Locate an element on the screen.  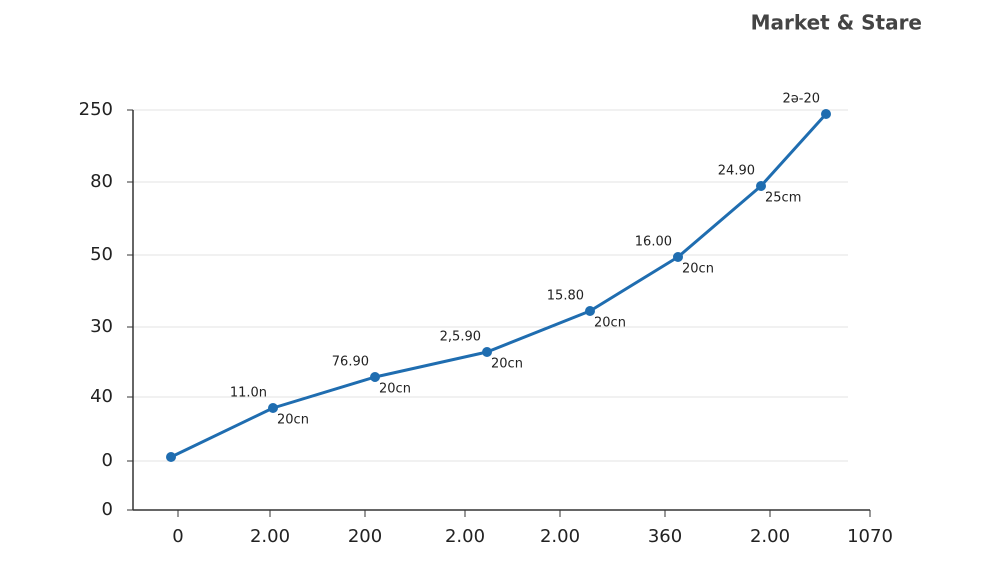
x-tick-label: 1070 is located at coordinates (870, 536).